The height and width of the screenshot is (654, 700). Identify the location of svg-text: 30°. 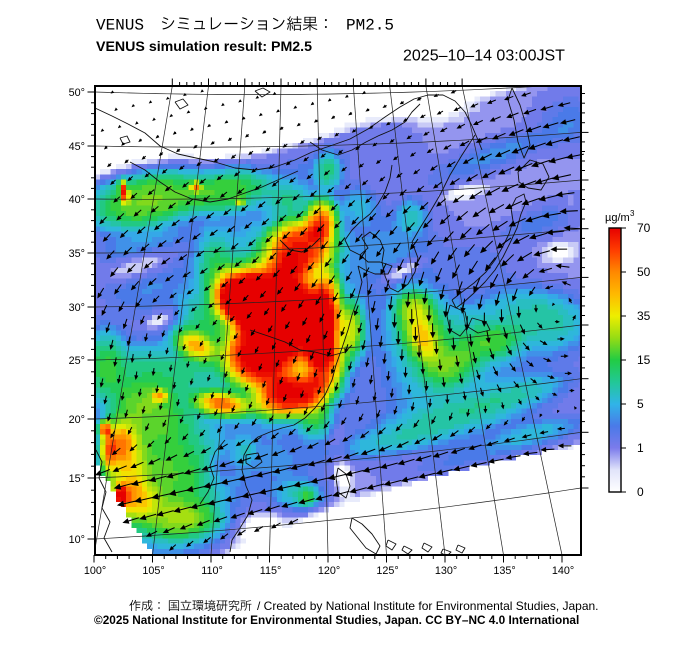
(77, 308).